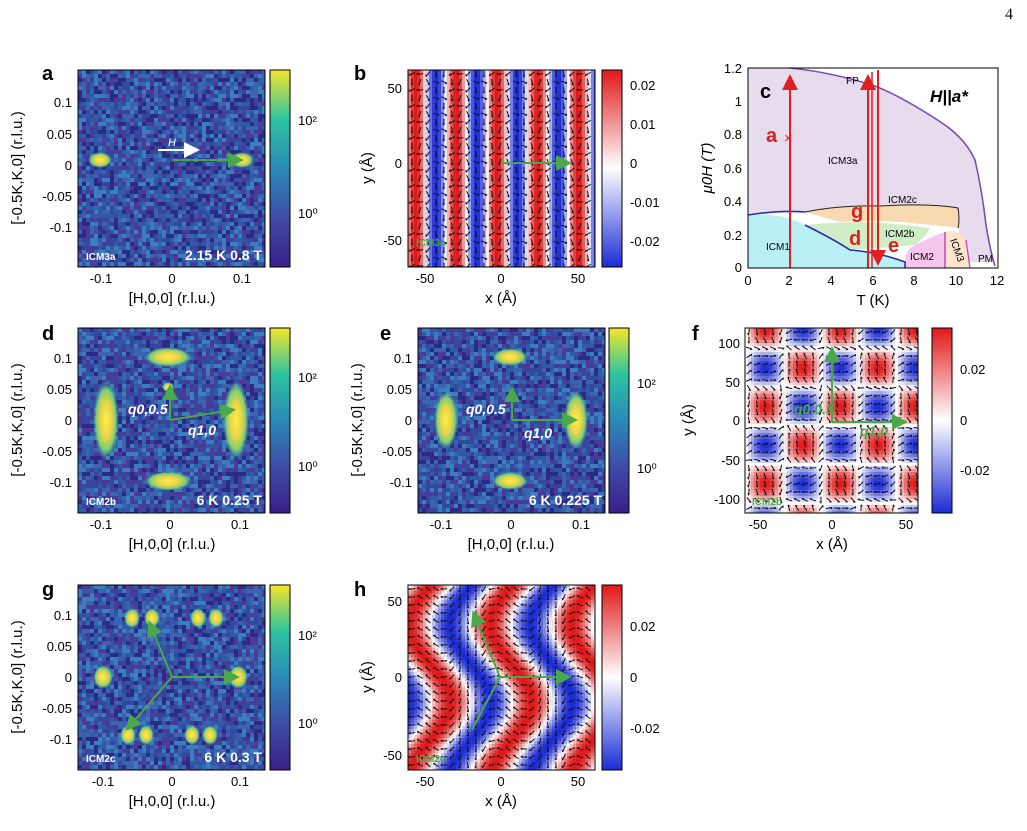  I want to click on condition-label: 6 K 0.3 T, so click(233, 757).